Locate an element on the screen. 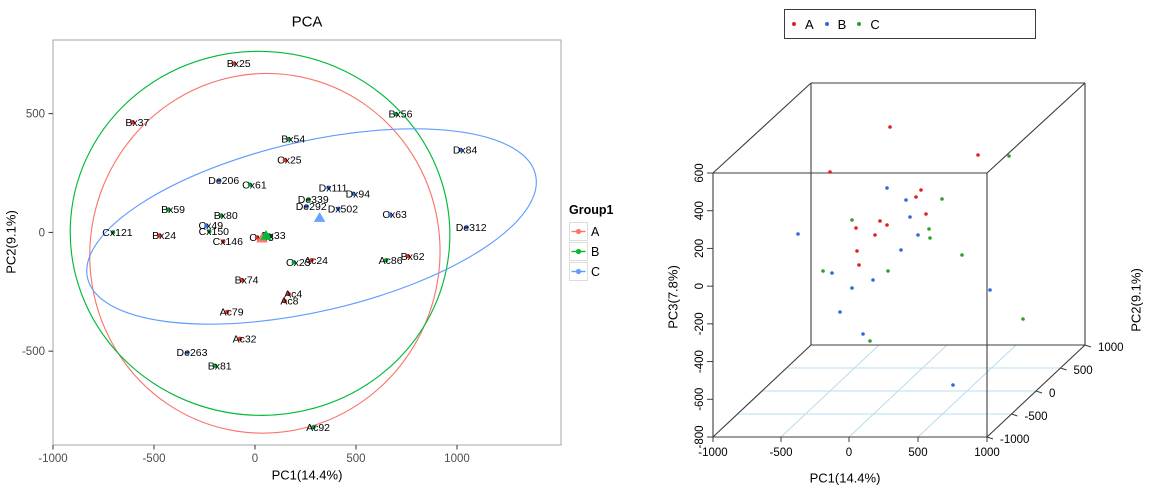  legend-entry-A: A is located at coordinates (591, 231).